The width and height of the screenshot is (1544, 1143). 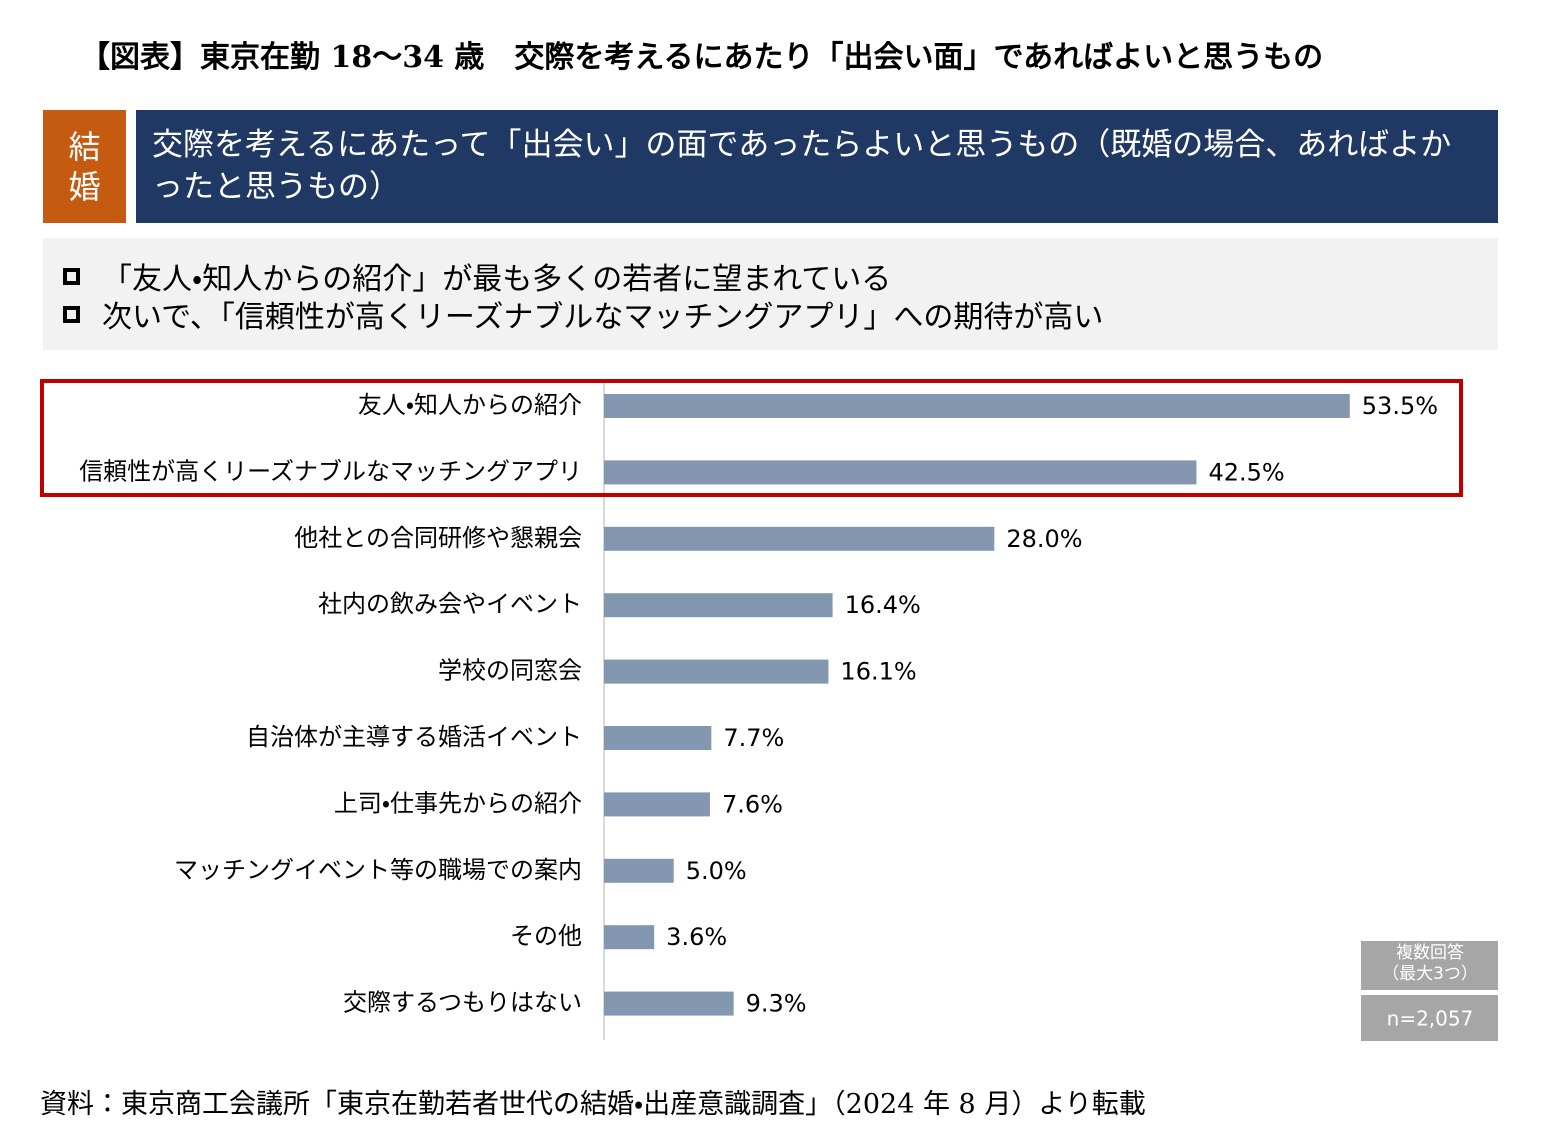 I want to click on category-label: 学校の同窓会, so click(x=510, y=671).